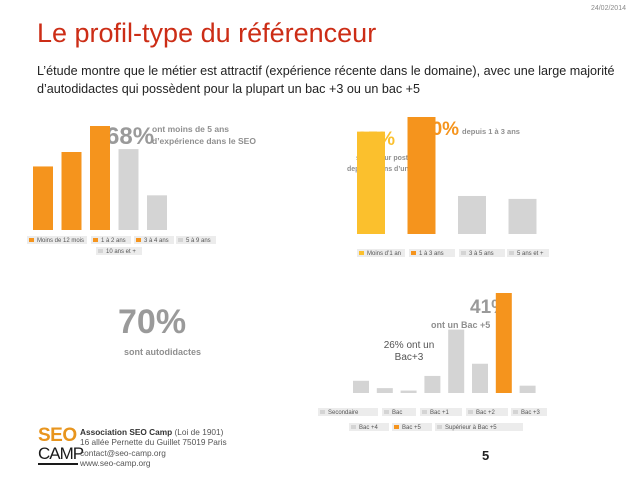 The height and width of the screenshot is (479, 638). Describe the element at coordinates (472, 214) in the screenshot. I see `bar-3-5-ans` at that location.